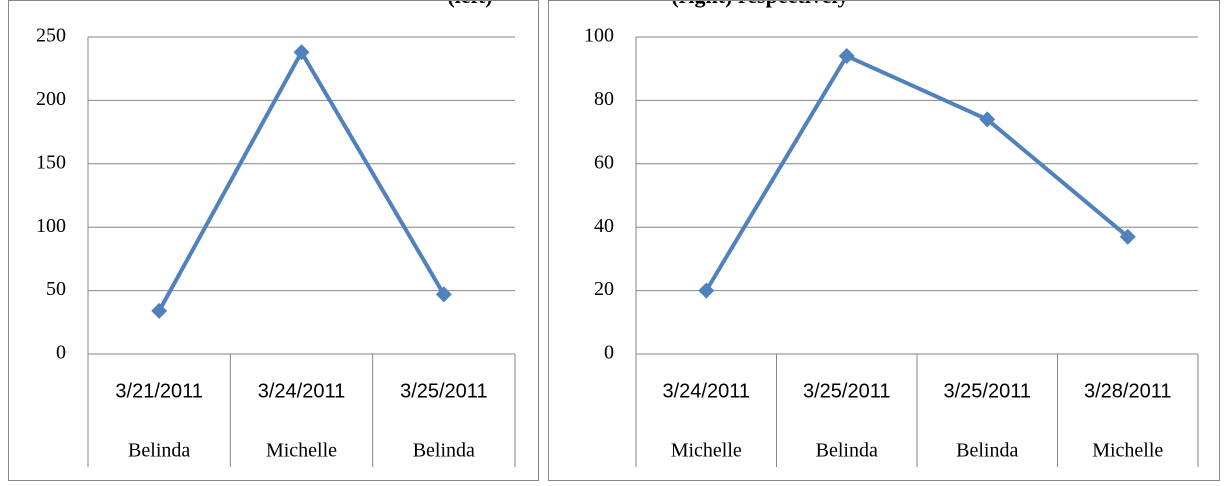 This screenshot has width=1227, height=486. What do you see at coordinates (604, 99) in the screenshot?
I see `y-tick-label: 80` at bounding box center [604, 99].